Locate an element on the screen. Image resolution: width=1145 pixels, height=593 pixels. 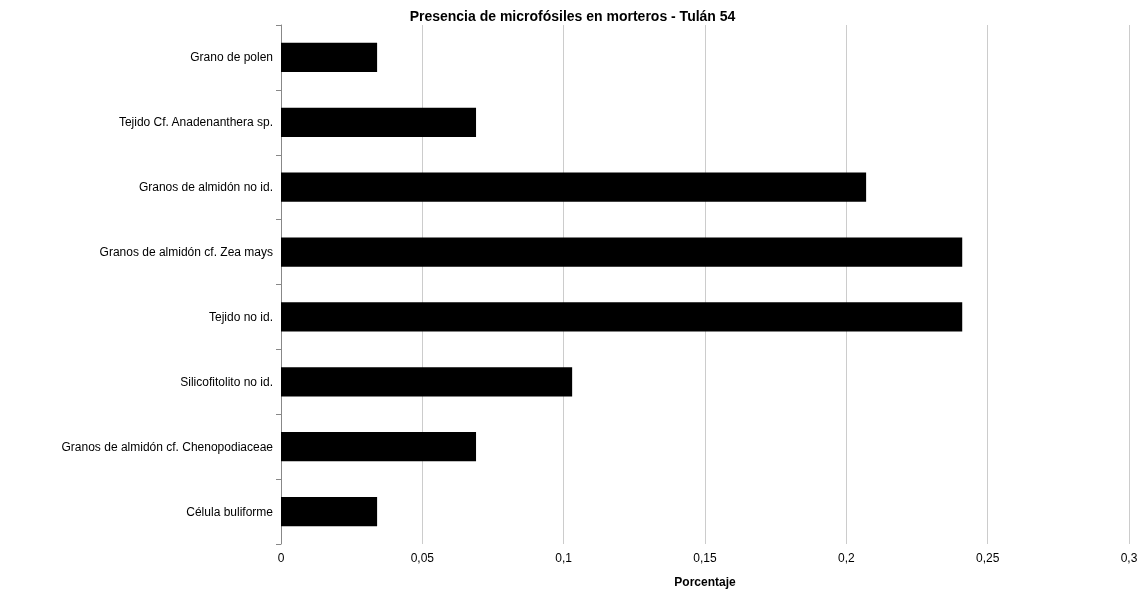
x-axis-title: Porcentaje is located at coordinates (705, 582).